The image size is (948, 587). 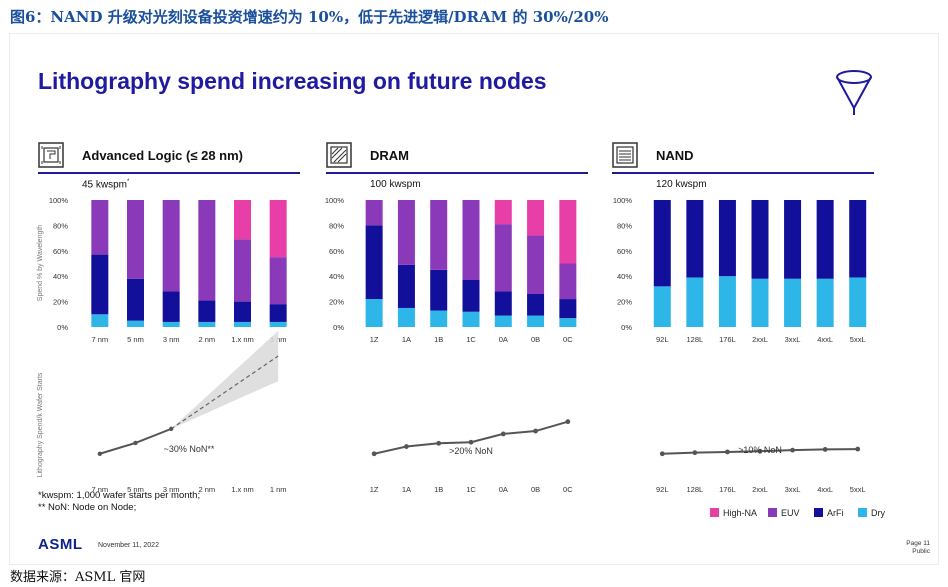 What do you see at coordinates (389, 155) in the screenshot?
I see `panel-name-dram: DRAM` at bounding box center [389, 155].